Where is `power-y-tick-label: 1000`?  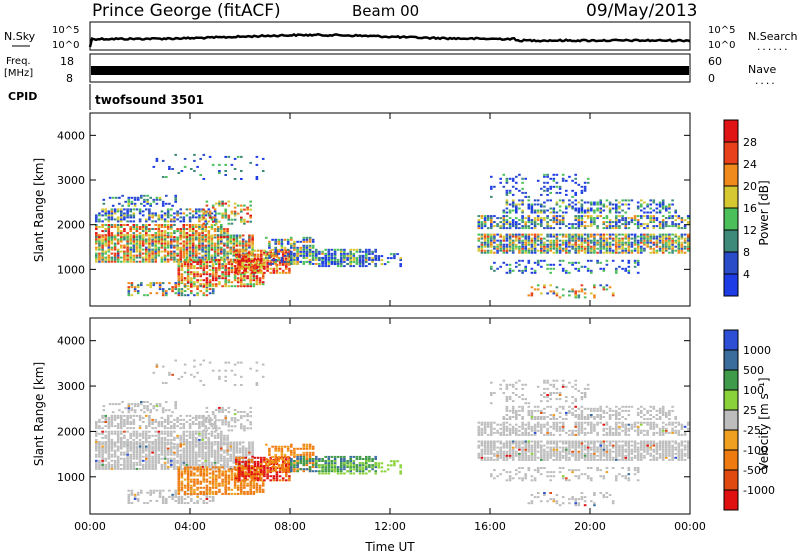 power-y-tick-label: 1000 is located at coordinates (71, 269).